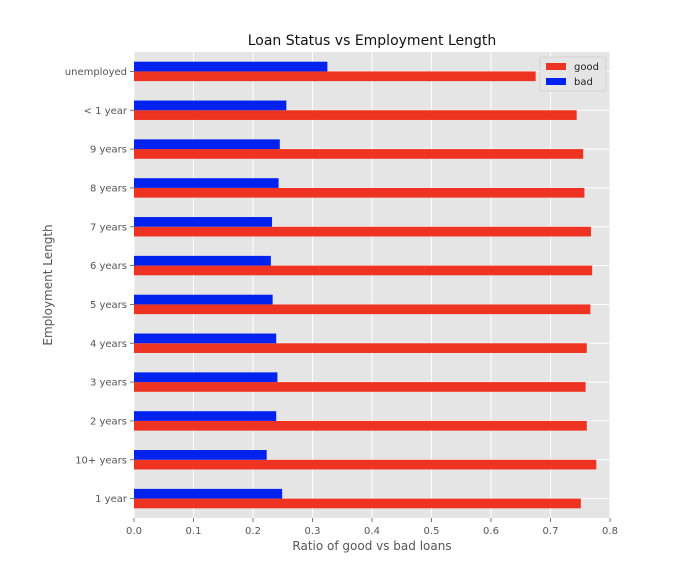  Describe the element at coordinates (551, 531) in the screenshot. I see `x-tick-label: 0.7` at that location.